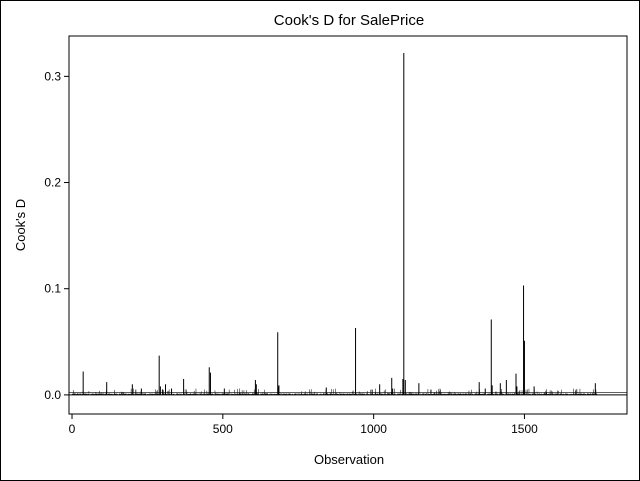 This screenshot has width=640, height=481. I want to click on y-tick-label: 0.1, so click(52, 289).